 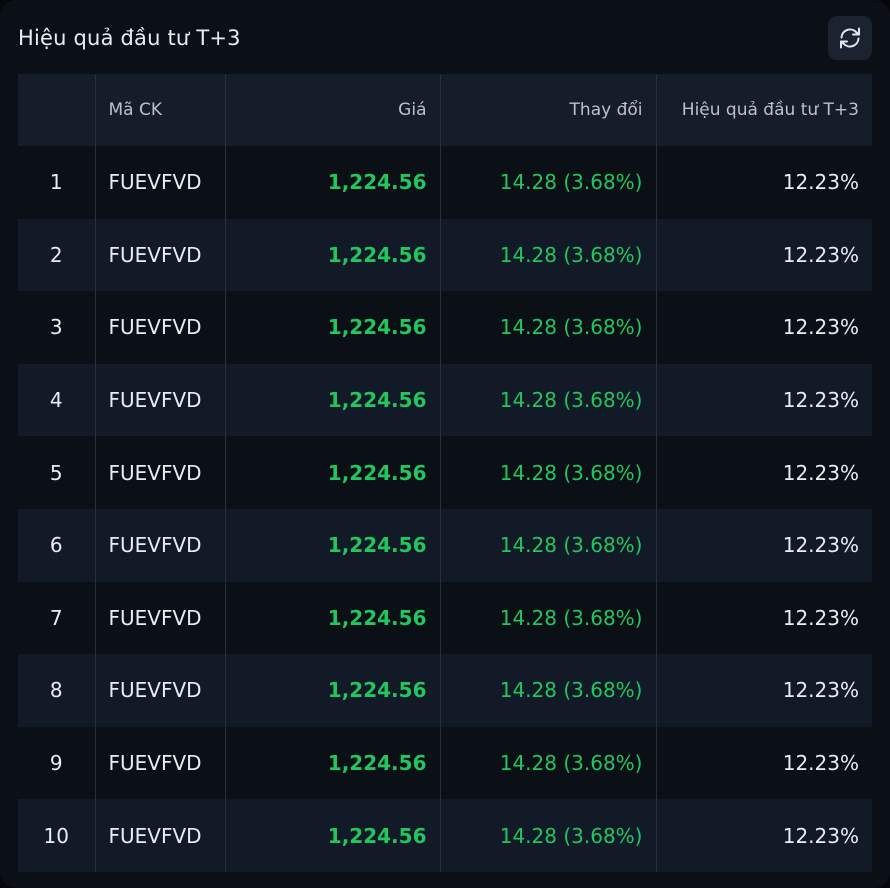 I want to click on table-row: 10 FUEVFVD 1,224.56 14.28 (3.68%) 12.23%, so click(x=445, y=835).